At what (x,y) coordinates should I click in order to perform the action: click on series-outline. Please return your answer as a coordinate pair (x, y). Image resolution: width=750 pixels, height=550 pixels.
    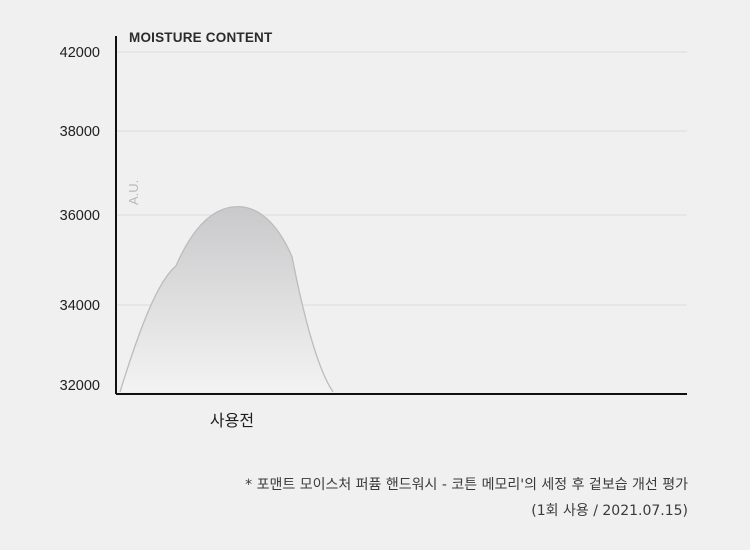
    Looking at the image, I should click on (226, 299).